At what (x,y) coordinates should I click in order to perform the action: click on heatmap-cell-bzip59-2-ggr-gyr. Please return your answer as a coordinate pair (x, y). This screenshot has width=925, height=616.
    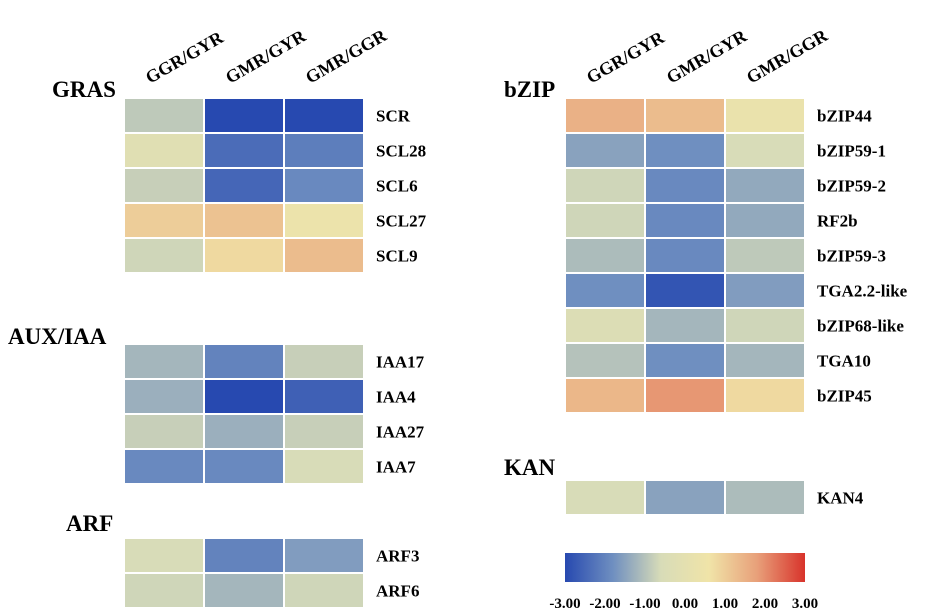
    Looking at the image, I should click on (605, 185).